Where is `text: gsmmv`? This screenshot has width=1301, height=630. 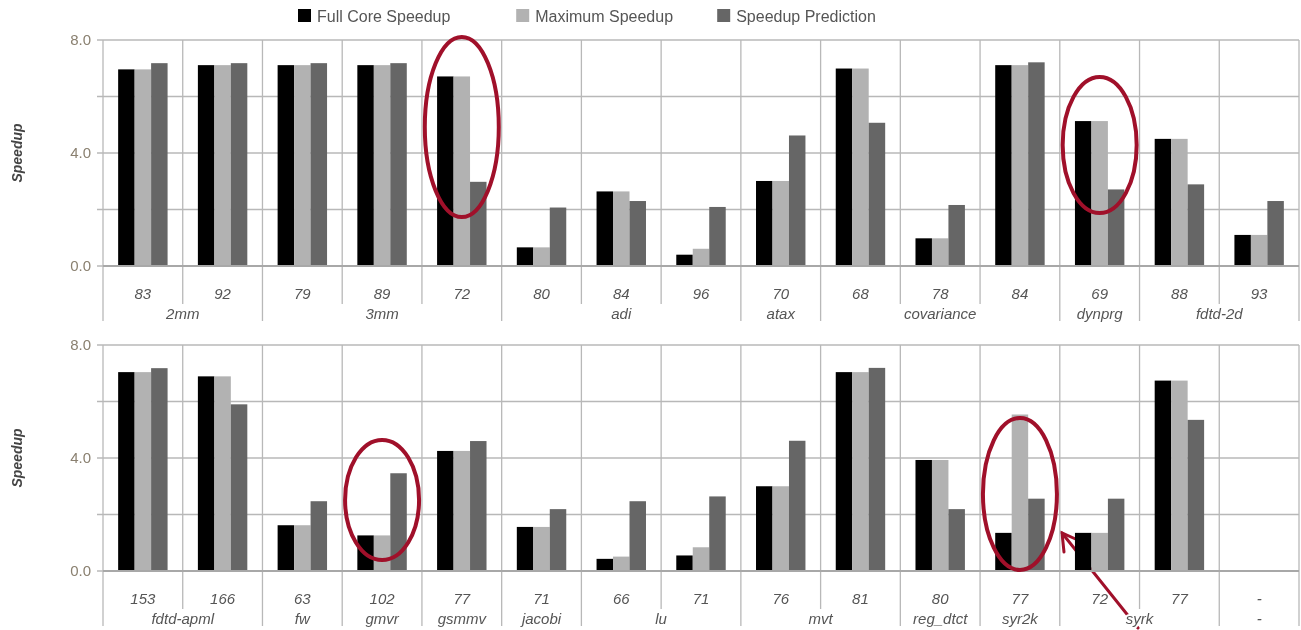 text: gsmmv is located at coordinates (462, 618).